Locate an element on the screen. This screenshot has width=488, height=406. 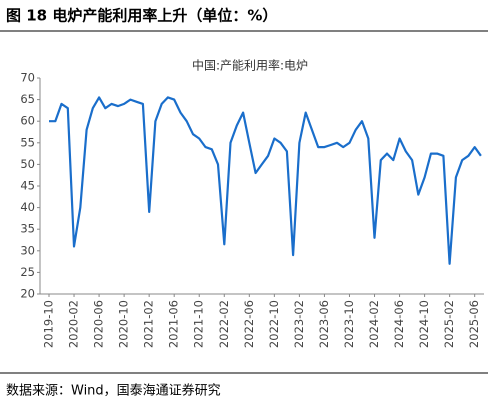
x-tick-label: 2024-06 is located at coordinates (399, 324).